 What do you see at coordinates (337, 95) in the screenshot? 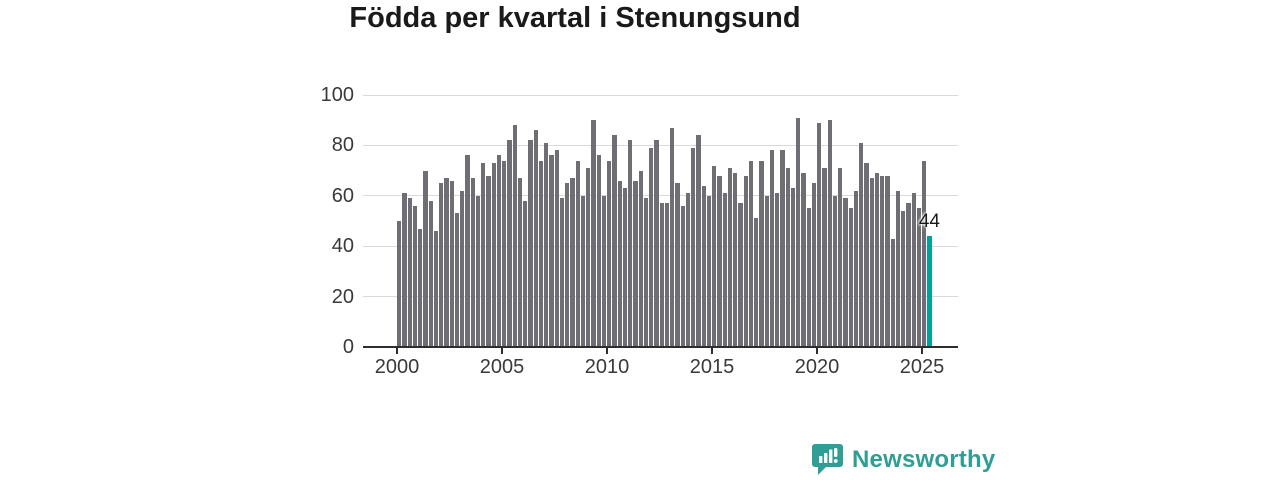
I see `y-axis-tick-label: 100` at bounding box center [337, 95].